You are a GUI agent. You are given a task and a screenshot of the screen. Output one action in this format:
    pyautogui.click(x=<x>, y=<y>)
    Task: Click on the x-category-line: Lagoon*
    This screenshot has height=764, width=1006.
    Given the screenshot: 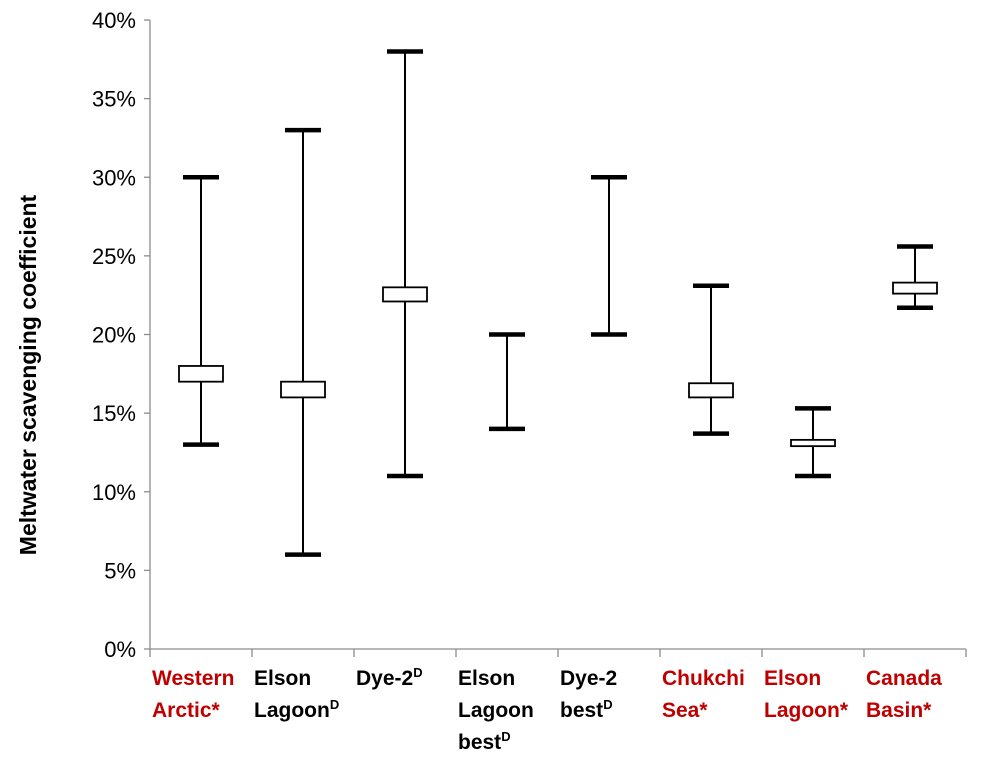 What is the action you would take?
    pyautogui.click(x=806, y=710)
    